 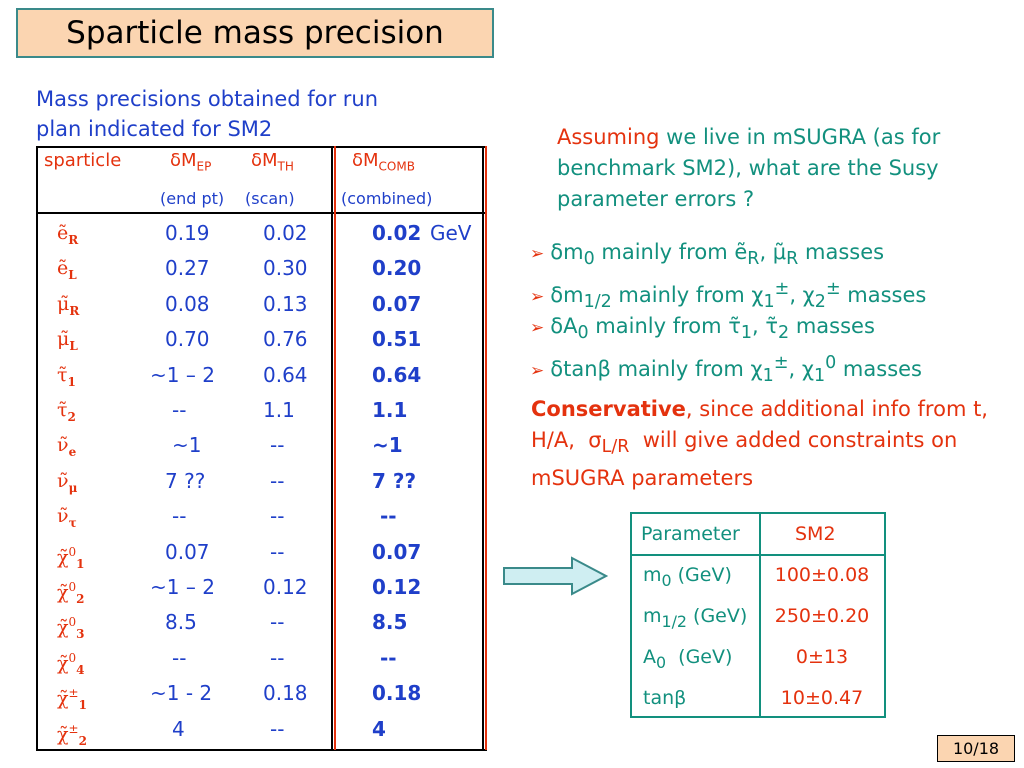 What do you see at coordinates (822, 657) in the screenshot?
I see `param-value: 0±13` at bounding box center [822, 657].